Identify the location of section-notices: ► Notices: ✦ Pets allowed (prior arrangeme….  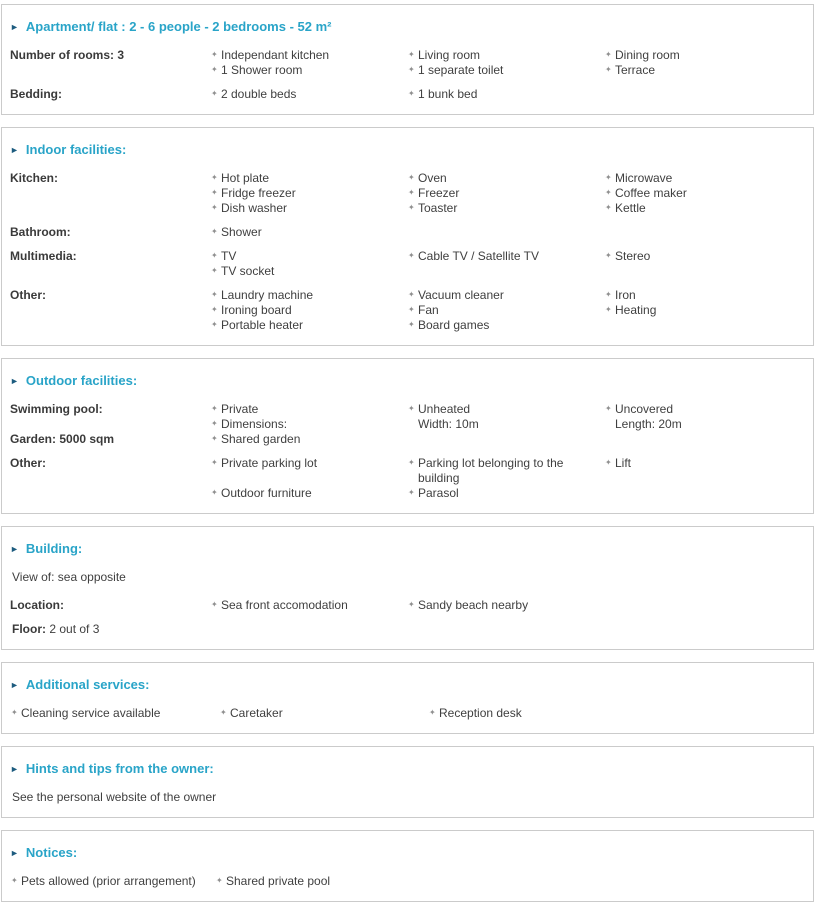
(407, 866).